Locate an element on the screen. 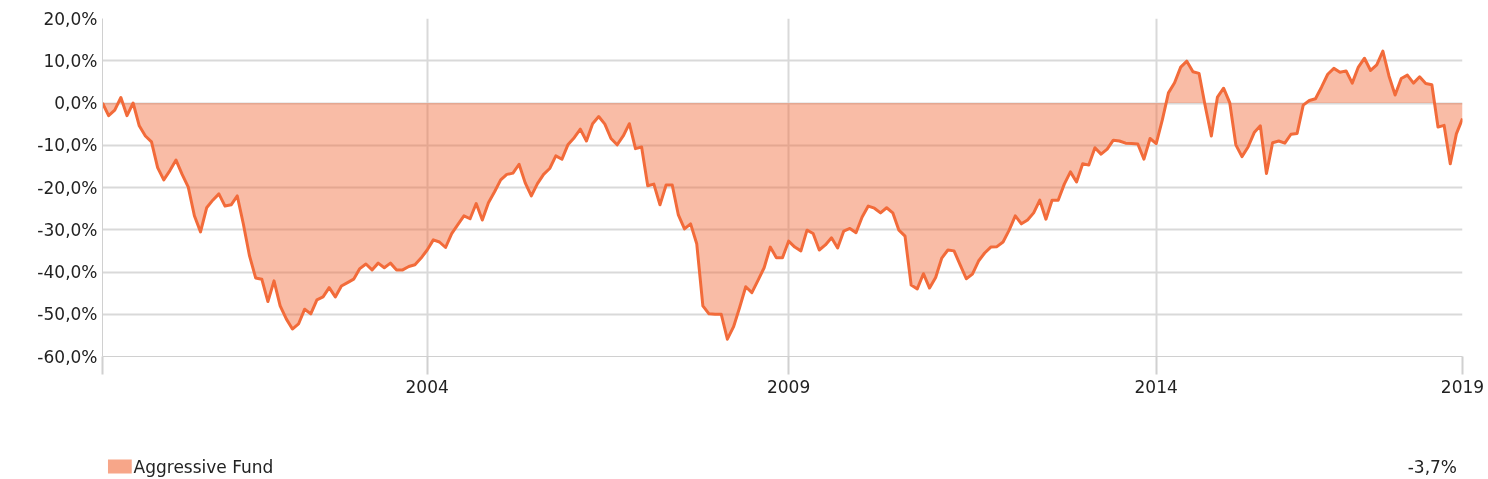 This screenshot has width=1488, height=479. x-tick-label: 2019 is located at coordinates (1462, 386).